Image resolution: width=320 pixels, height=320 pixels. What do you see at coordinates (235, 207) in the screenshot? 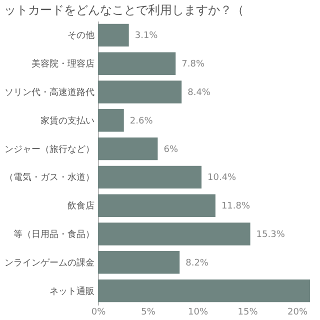
I see `data-label: 11.8%` at bounding box center [235, 207].